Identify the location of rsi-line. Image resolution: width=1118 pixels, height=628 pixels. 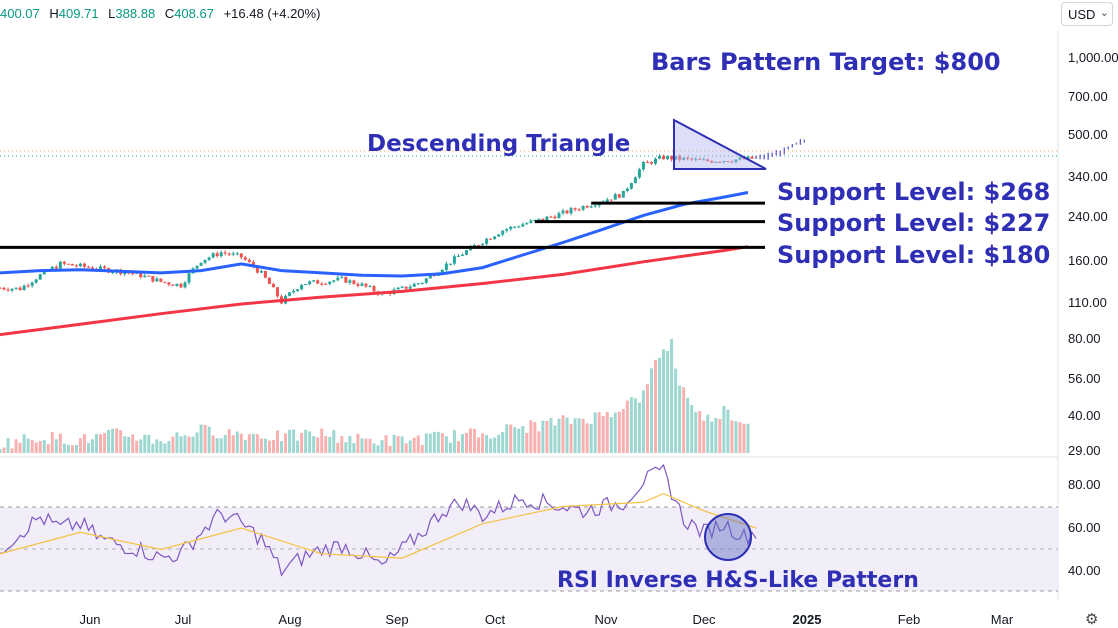
(378, 520).